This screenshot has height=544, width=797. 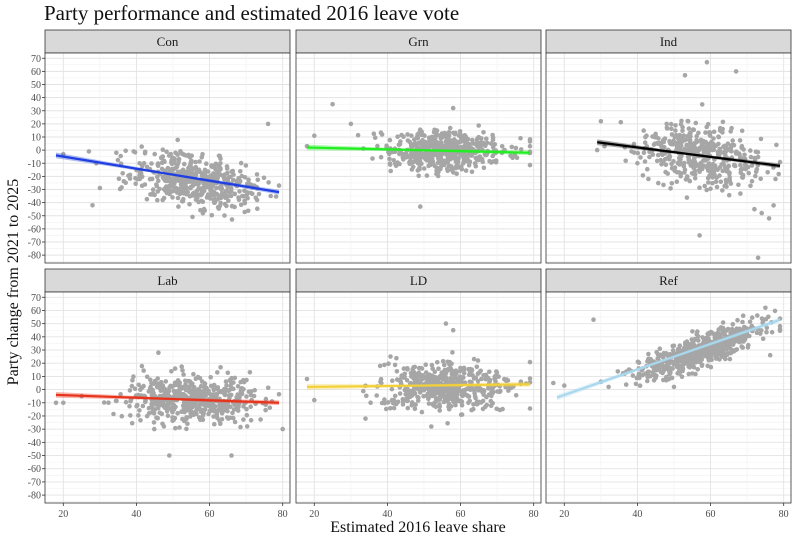 What do you see at coordinates (418, 397) in the screenshot?
I see `panel-border` at bounding box center [418, 397].